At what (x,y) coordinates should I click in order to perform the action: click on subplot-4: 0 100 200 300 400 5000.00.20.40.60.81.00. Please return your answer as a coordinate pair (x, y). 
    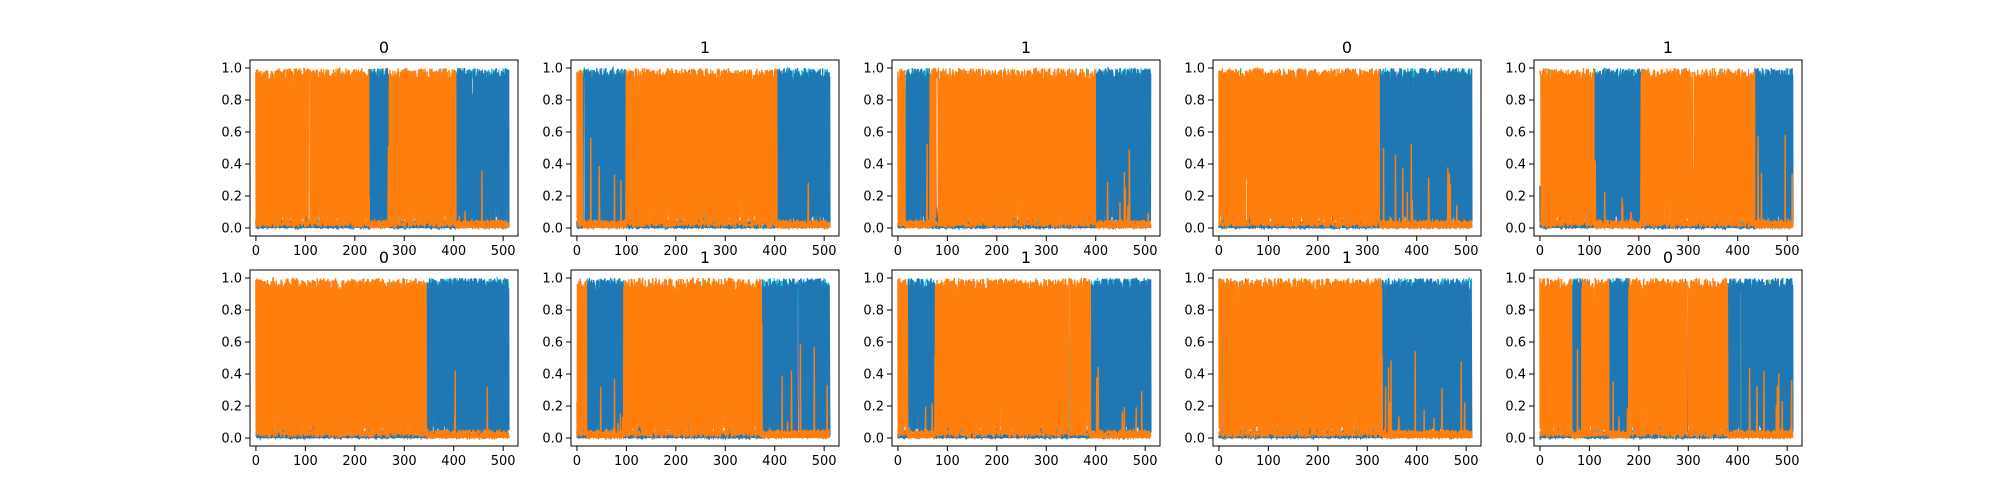
    Looking at the image, I should click on (1332, 148).